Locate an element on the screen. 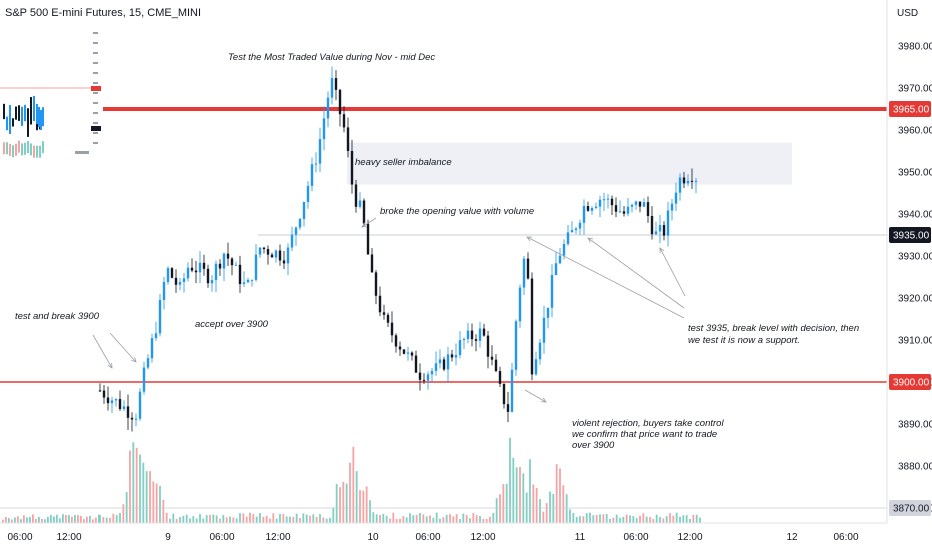 The height and width of the screenshot is (550, 932). x-tick-label: 12 is located at coordinates (792, 537).